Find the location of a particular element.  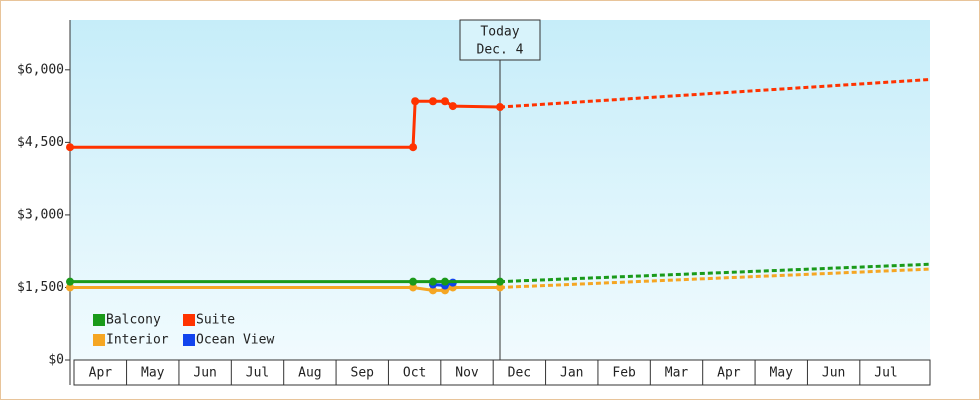

y-tick-label: $6,000 is located at coordinates (40, 69).